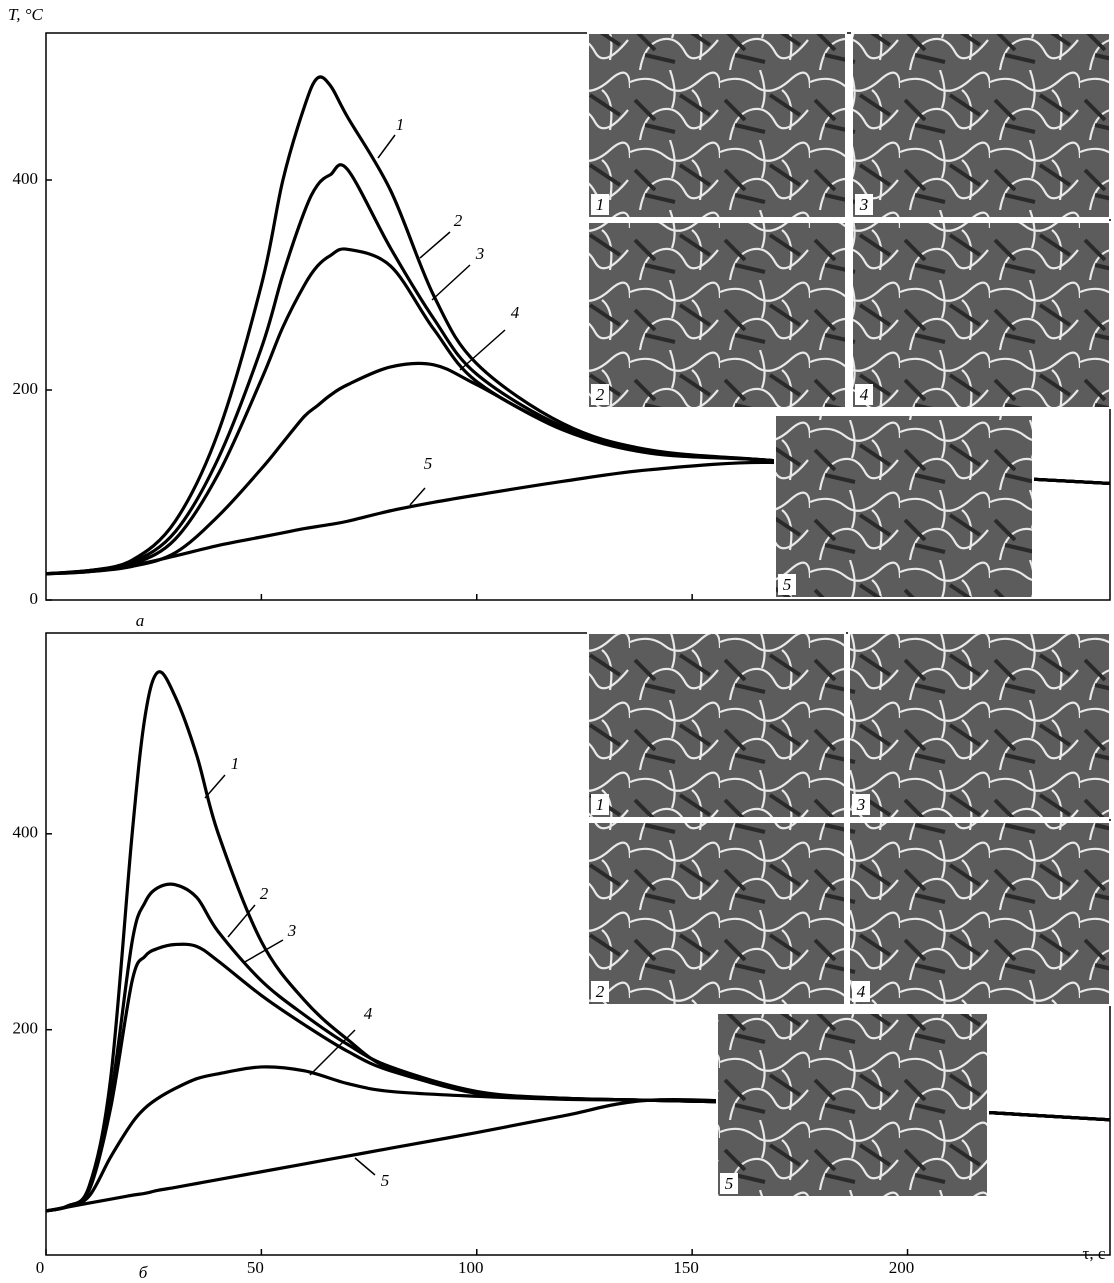 The width and height of the screenshot is (1114, 1283). Describe the element at coordinates (25, 14) in the screenshot. I see `y-axis-label: T, °C` at that location.